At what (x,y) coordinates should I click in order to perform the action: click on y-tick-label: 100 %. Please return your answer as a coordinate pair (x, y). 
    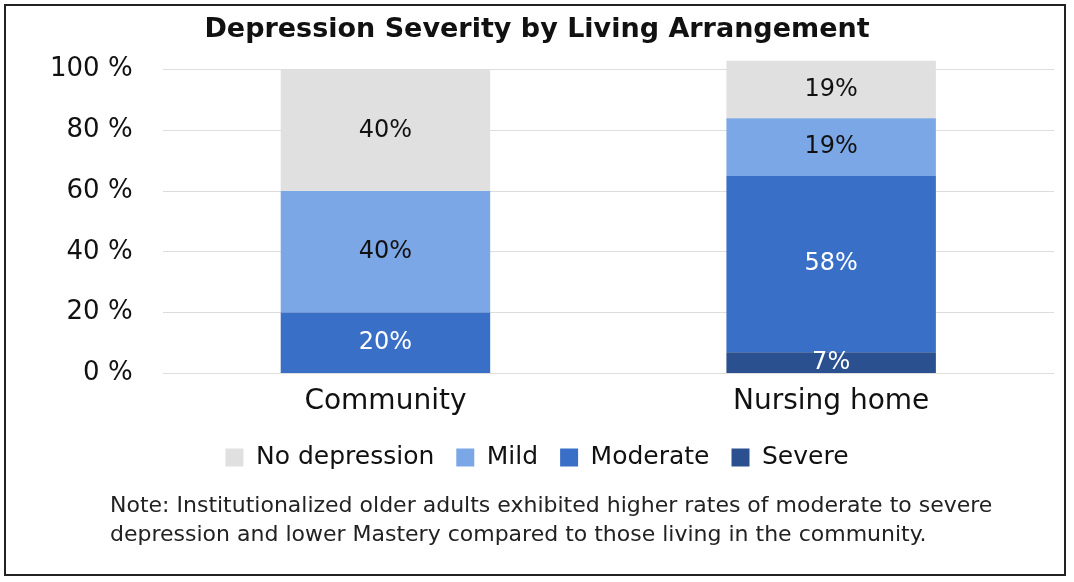
    Looking at the image, I should click on (91, 67).